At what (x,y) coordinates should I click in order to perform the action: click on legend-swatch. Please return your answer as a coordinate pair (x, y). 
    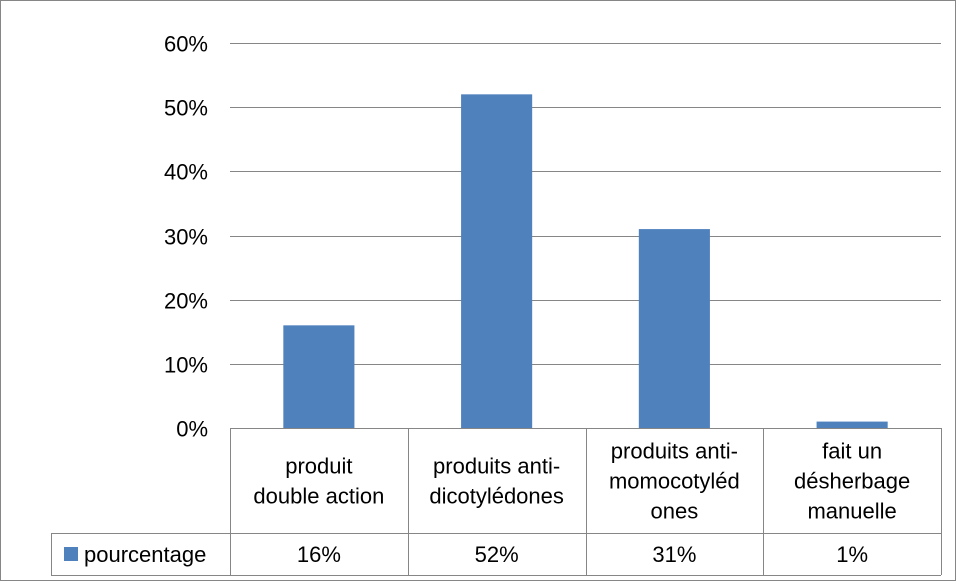
    Looking at the image, I should click on (71, 554).